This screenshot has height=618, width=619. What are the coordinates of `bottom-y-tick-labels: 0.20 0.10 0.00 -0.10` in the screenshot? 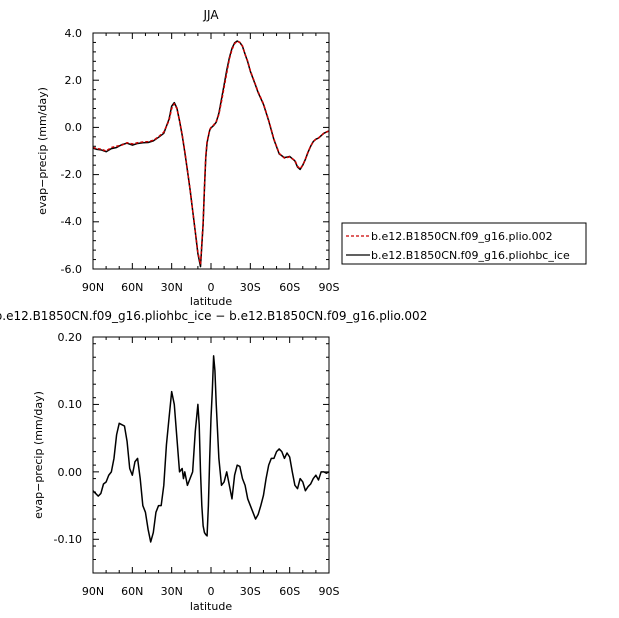 It's located at (68, 438).